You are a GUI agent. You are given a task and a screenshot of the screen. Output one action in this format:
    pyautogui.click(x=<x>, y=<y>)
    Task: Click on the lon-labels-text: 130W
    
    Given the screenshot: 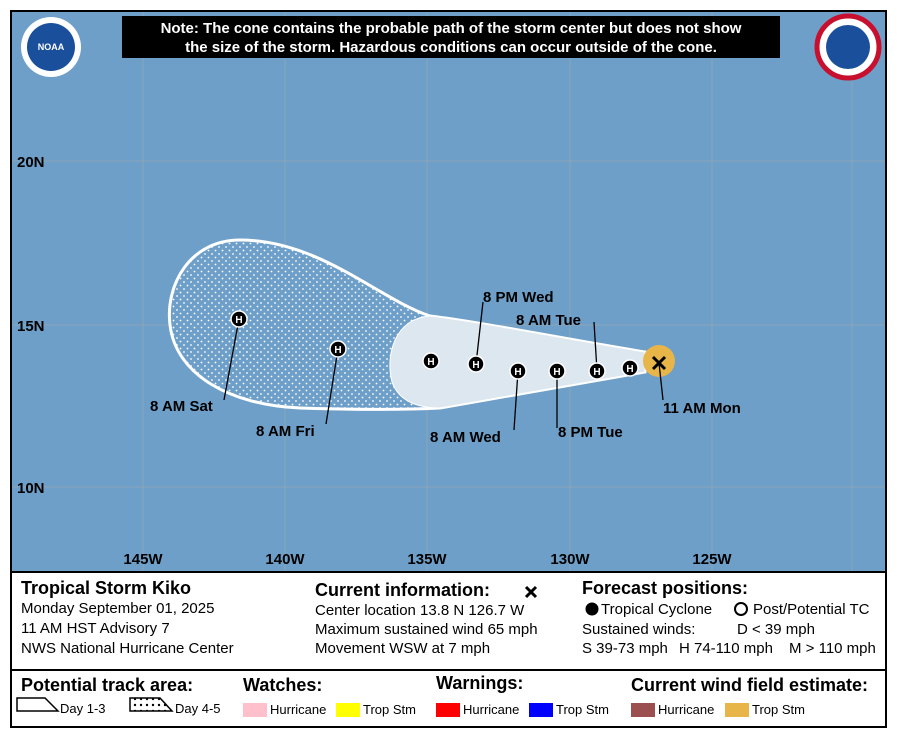 What is the action you would take?
    pyautogui.click(x=570, y=559)
    